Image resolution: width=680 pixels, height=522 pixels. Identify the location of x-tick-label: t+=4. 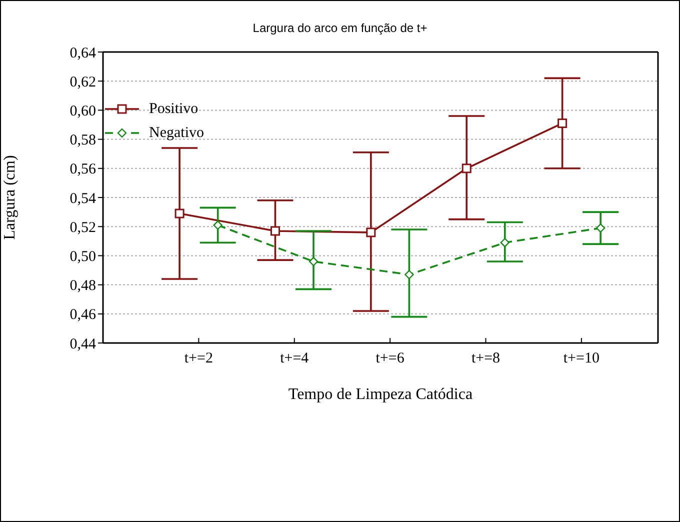
(295, 358).